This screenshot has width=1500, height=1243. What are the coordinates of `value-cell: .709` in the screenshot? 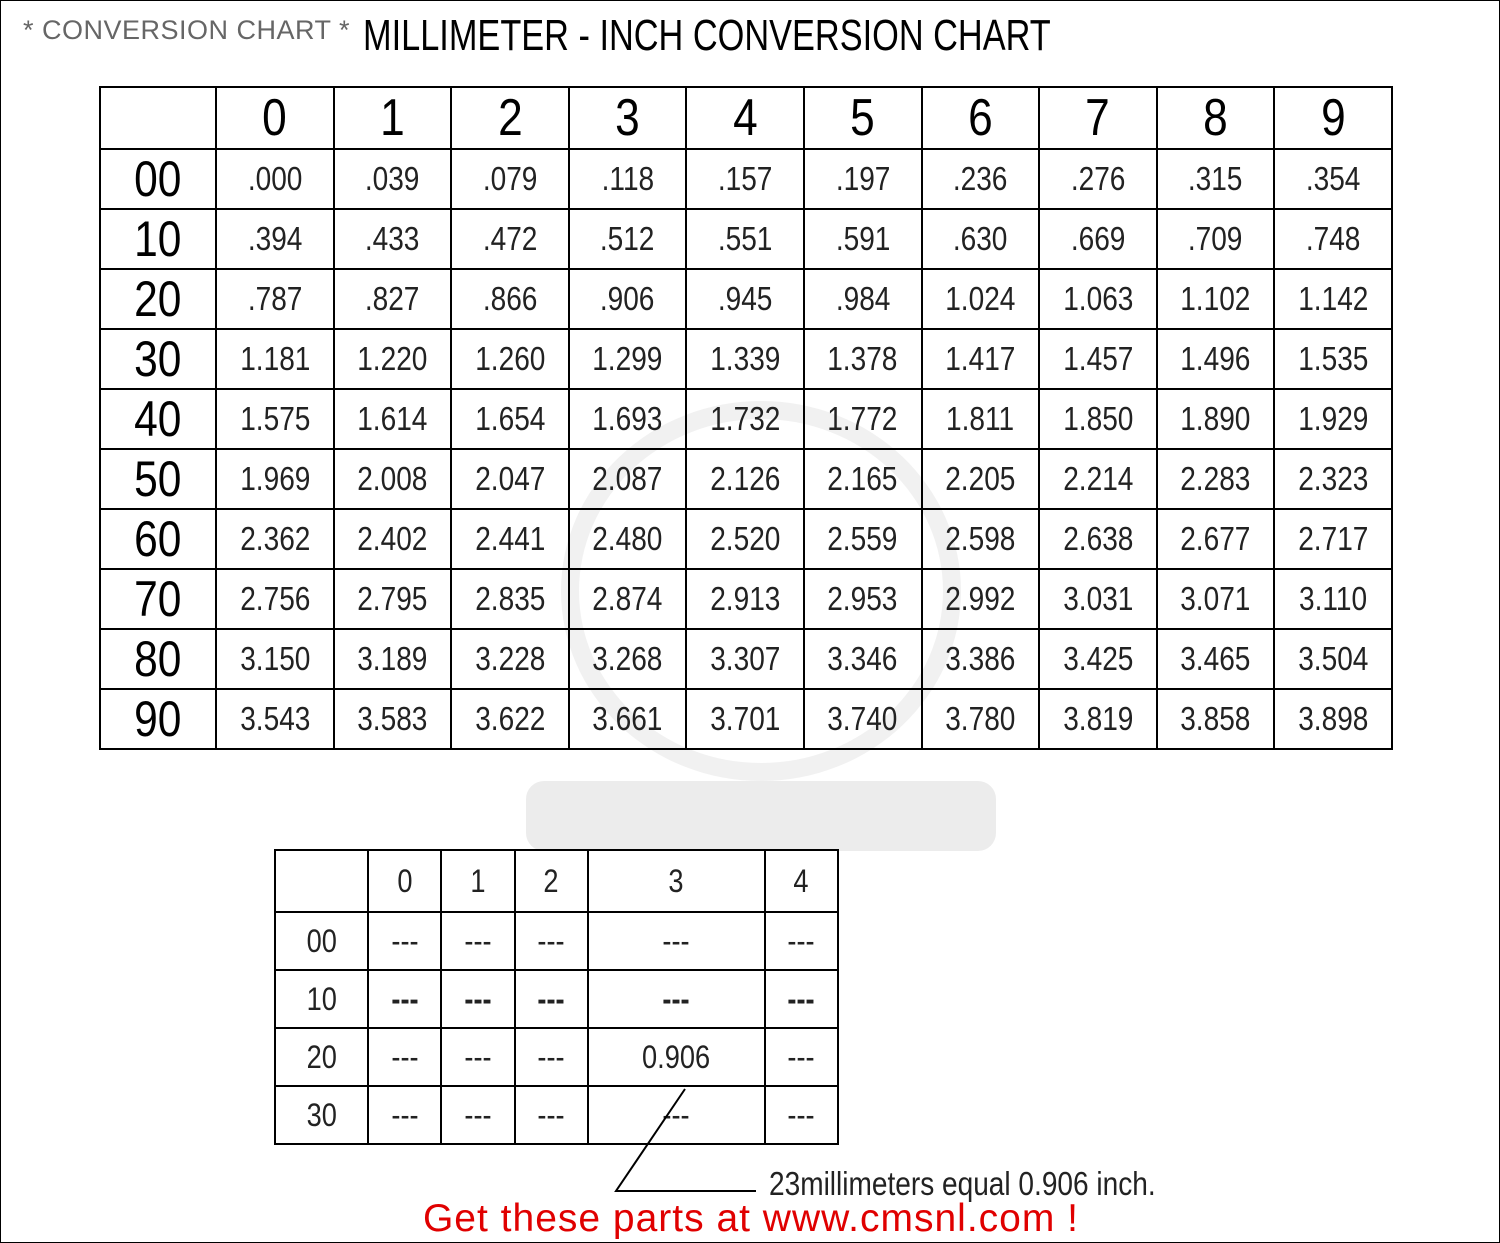 It's located at (1215, 239).